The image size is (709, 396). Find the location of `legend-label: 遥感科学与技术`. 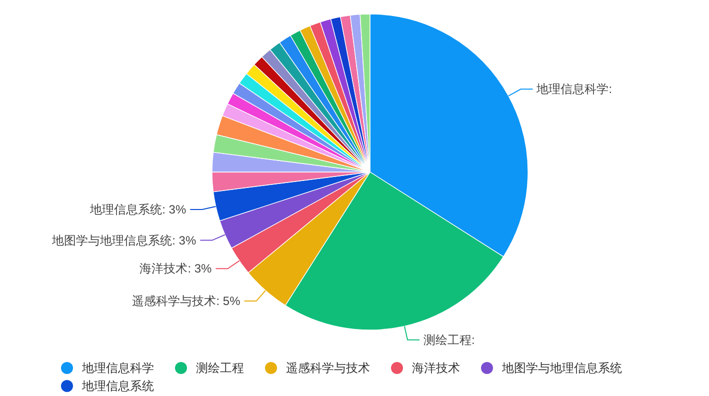

legend-label: 遥感科学与技术 is located at coordinates (328, 368).